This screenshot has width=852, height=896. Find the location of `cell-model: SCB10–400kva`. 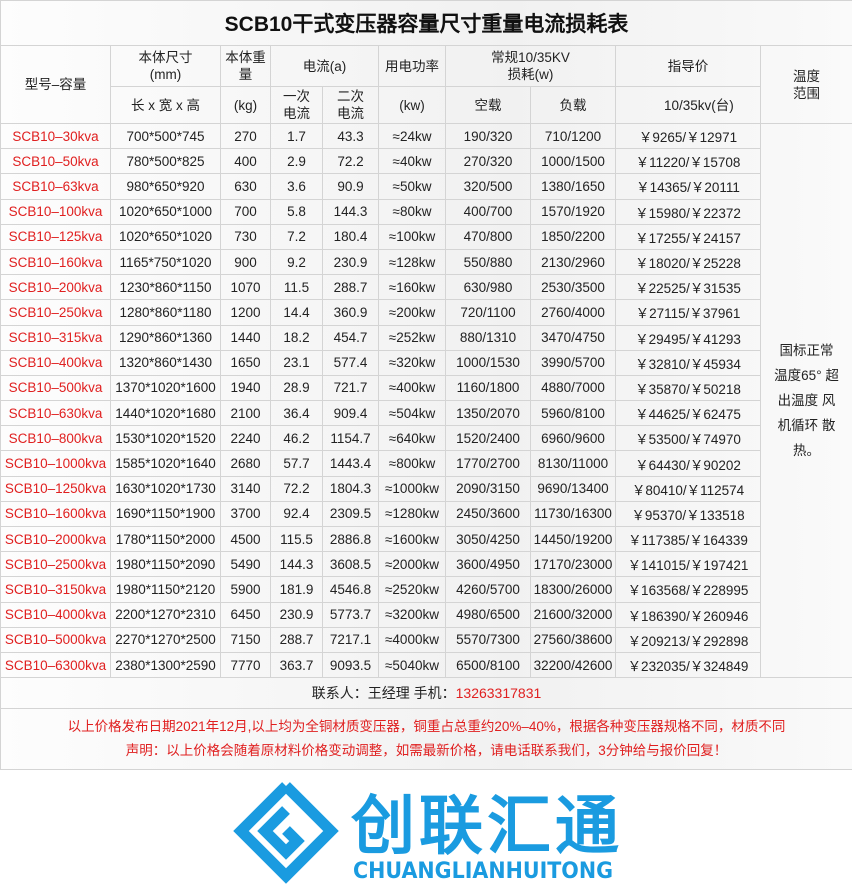

cell-model: SCB10–400kva is located at coordinates (56, 362).